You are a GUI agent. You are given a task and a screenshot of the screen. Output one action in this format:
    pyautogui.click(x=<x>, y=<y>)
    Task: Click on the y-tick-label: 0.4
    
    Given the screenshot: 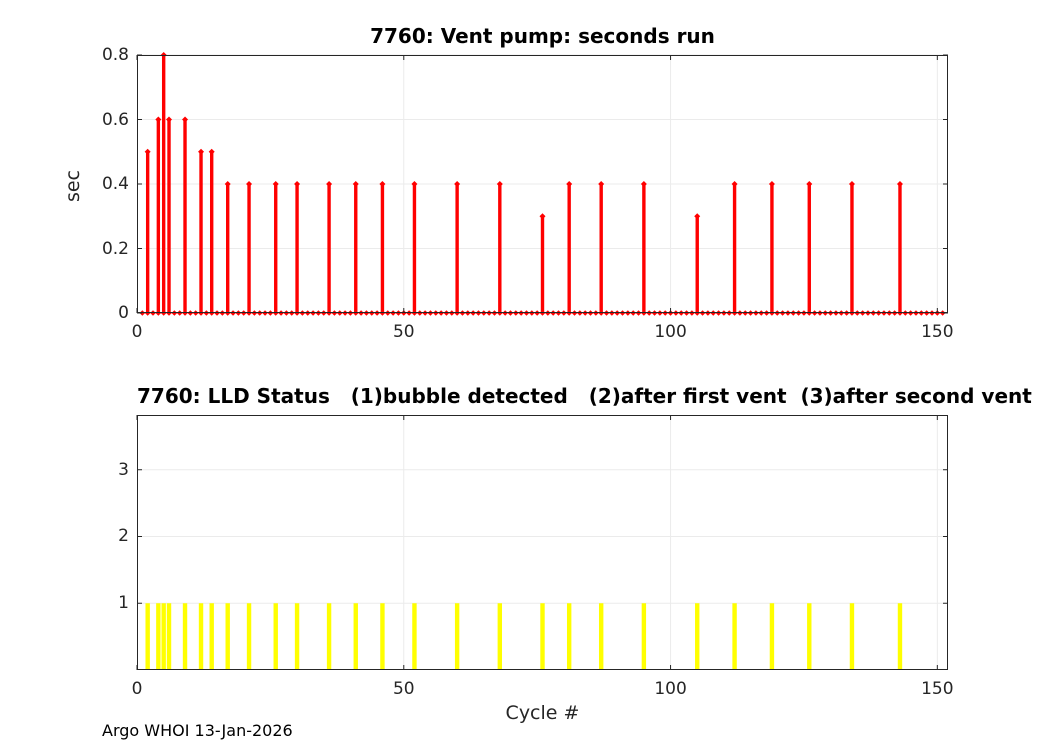 What is the action you would take?
    pyautogui.click(x=115, y=184)
    